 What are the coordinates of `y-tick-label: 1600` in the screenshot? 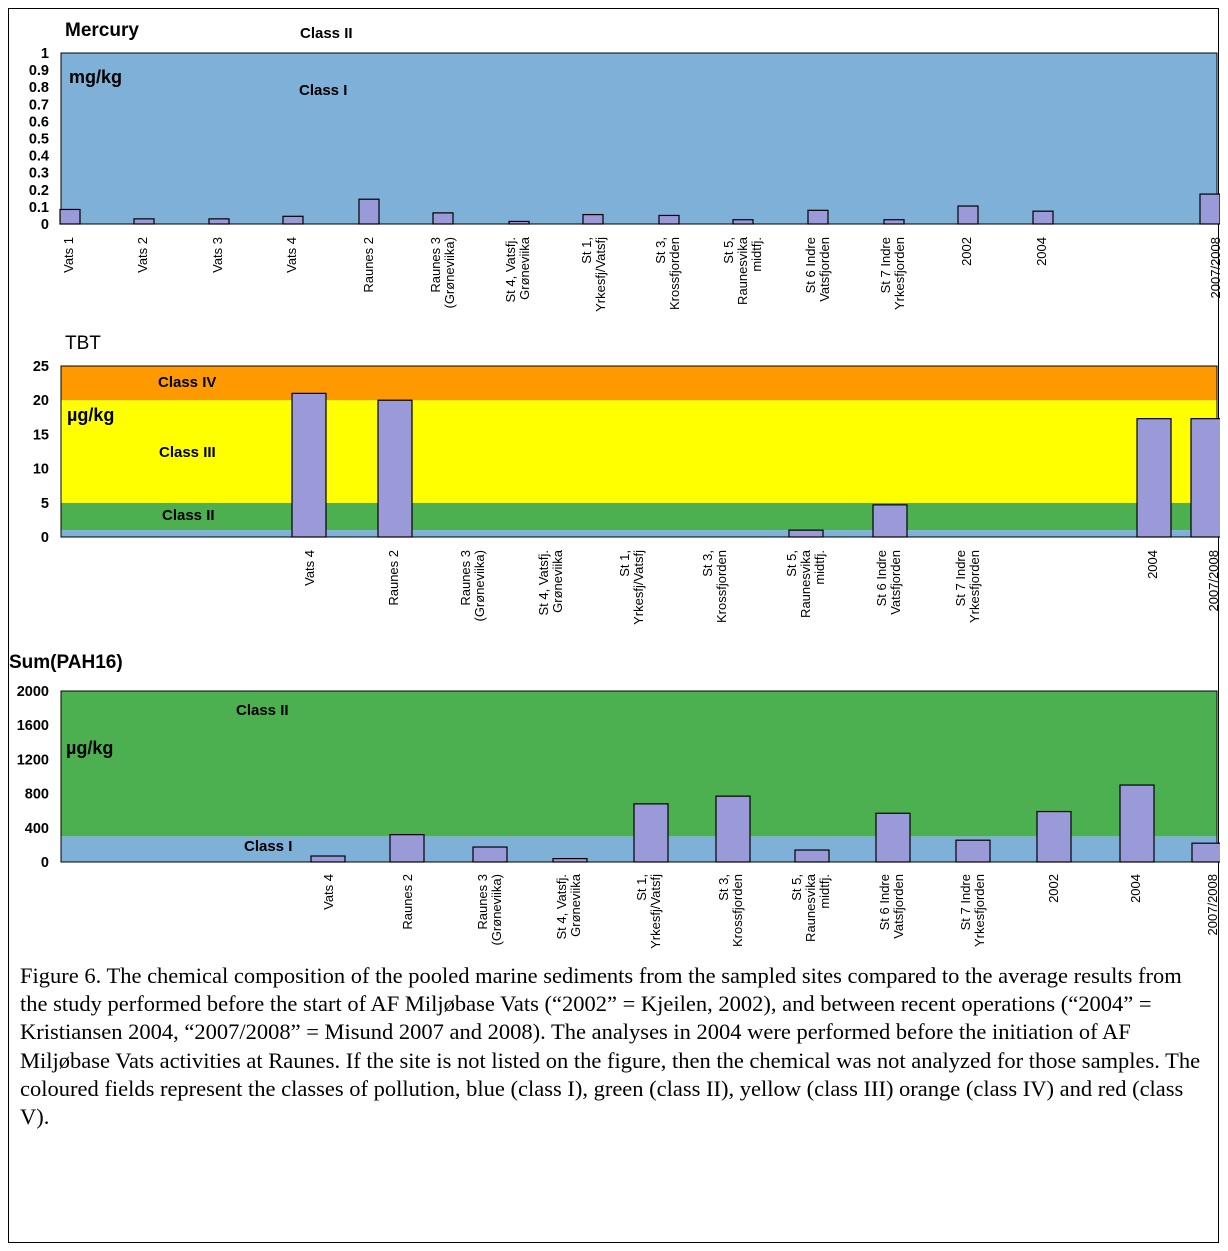 It's located at (33, 726).